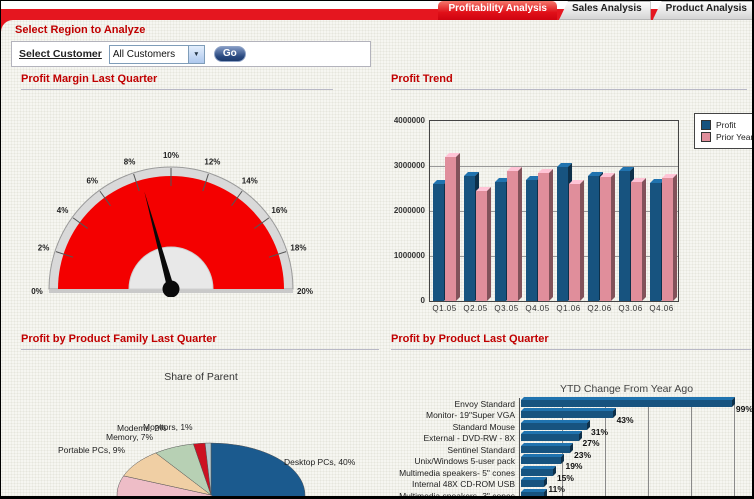 This screenshot has width=754, height=499. I want to click on gauge-tick-label: 20%, so click(305, 291).